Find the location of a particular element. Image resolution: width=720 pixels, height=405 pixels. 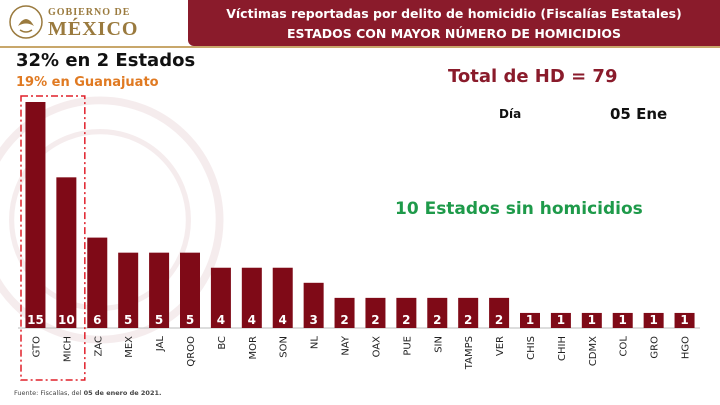

data-label-sin: 2 is located at coordinates (437, 320).